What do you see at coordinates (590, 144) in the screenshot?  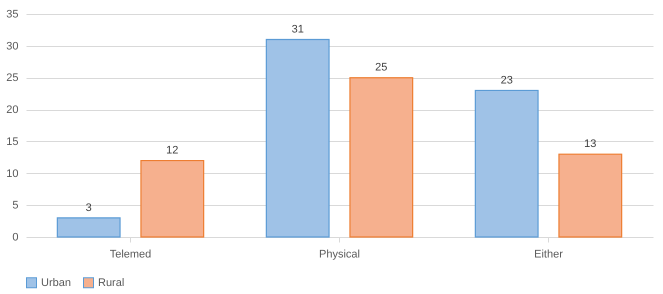 I see `data-label: 13` at bounding box center [590, 144].